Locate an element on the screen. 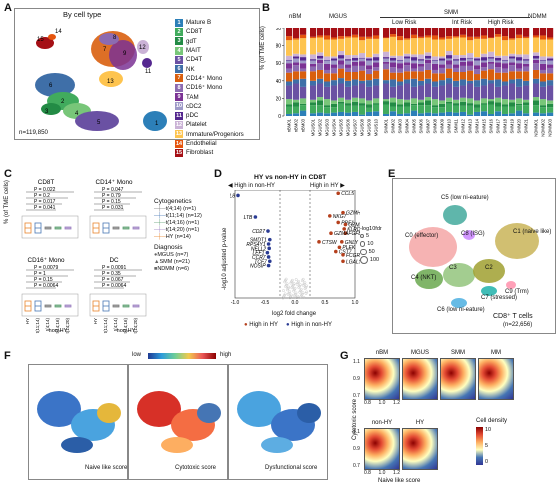 This screenshot has height=491, width=558. gene-label: CST7 is located at coordinates (345, 253).